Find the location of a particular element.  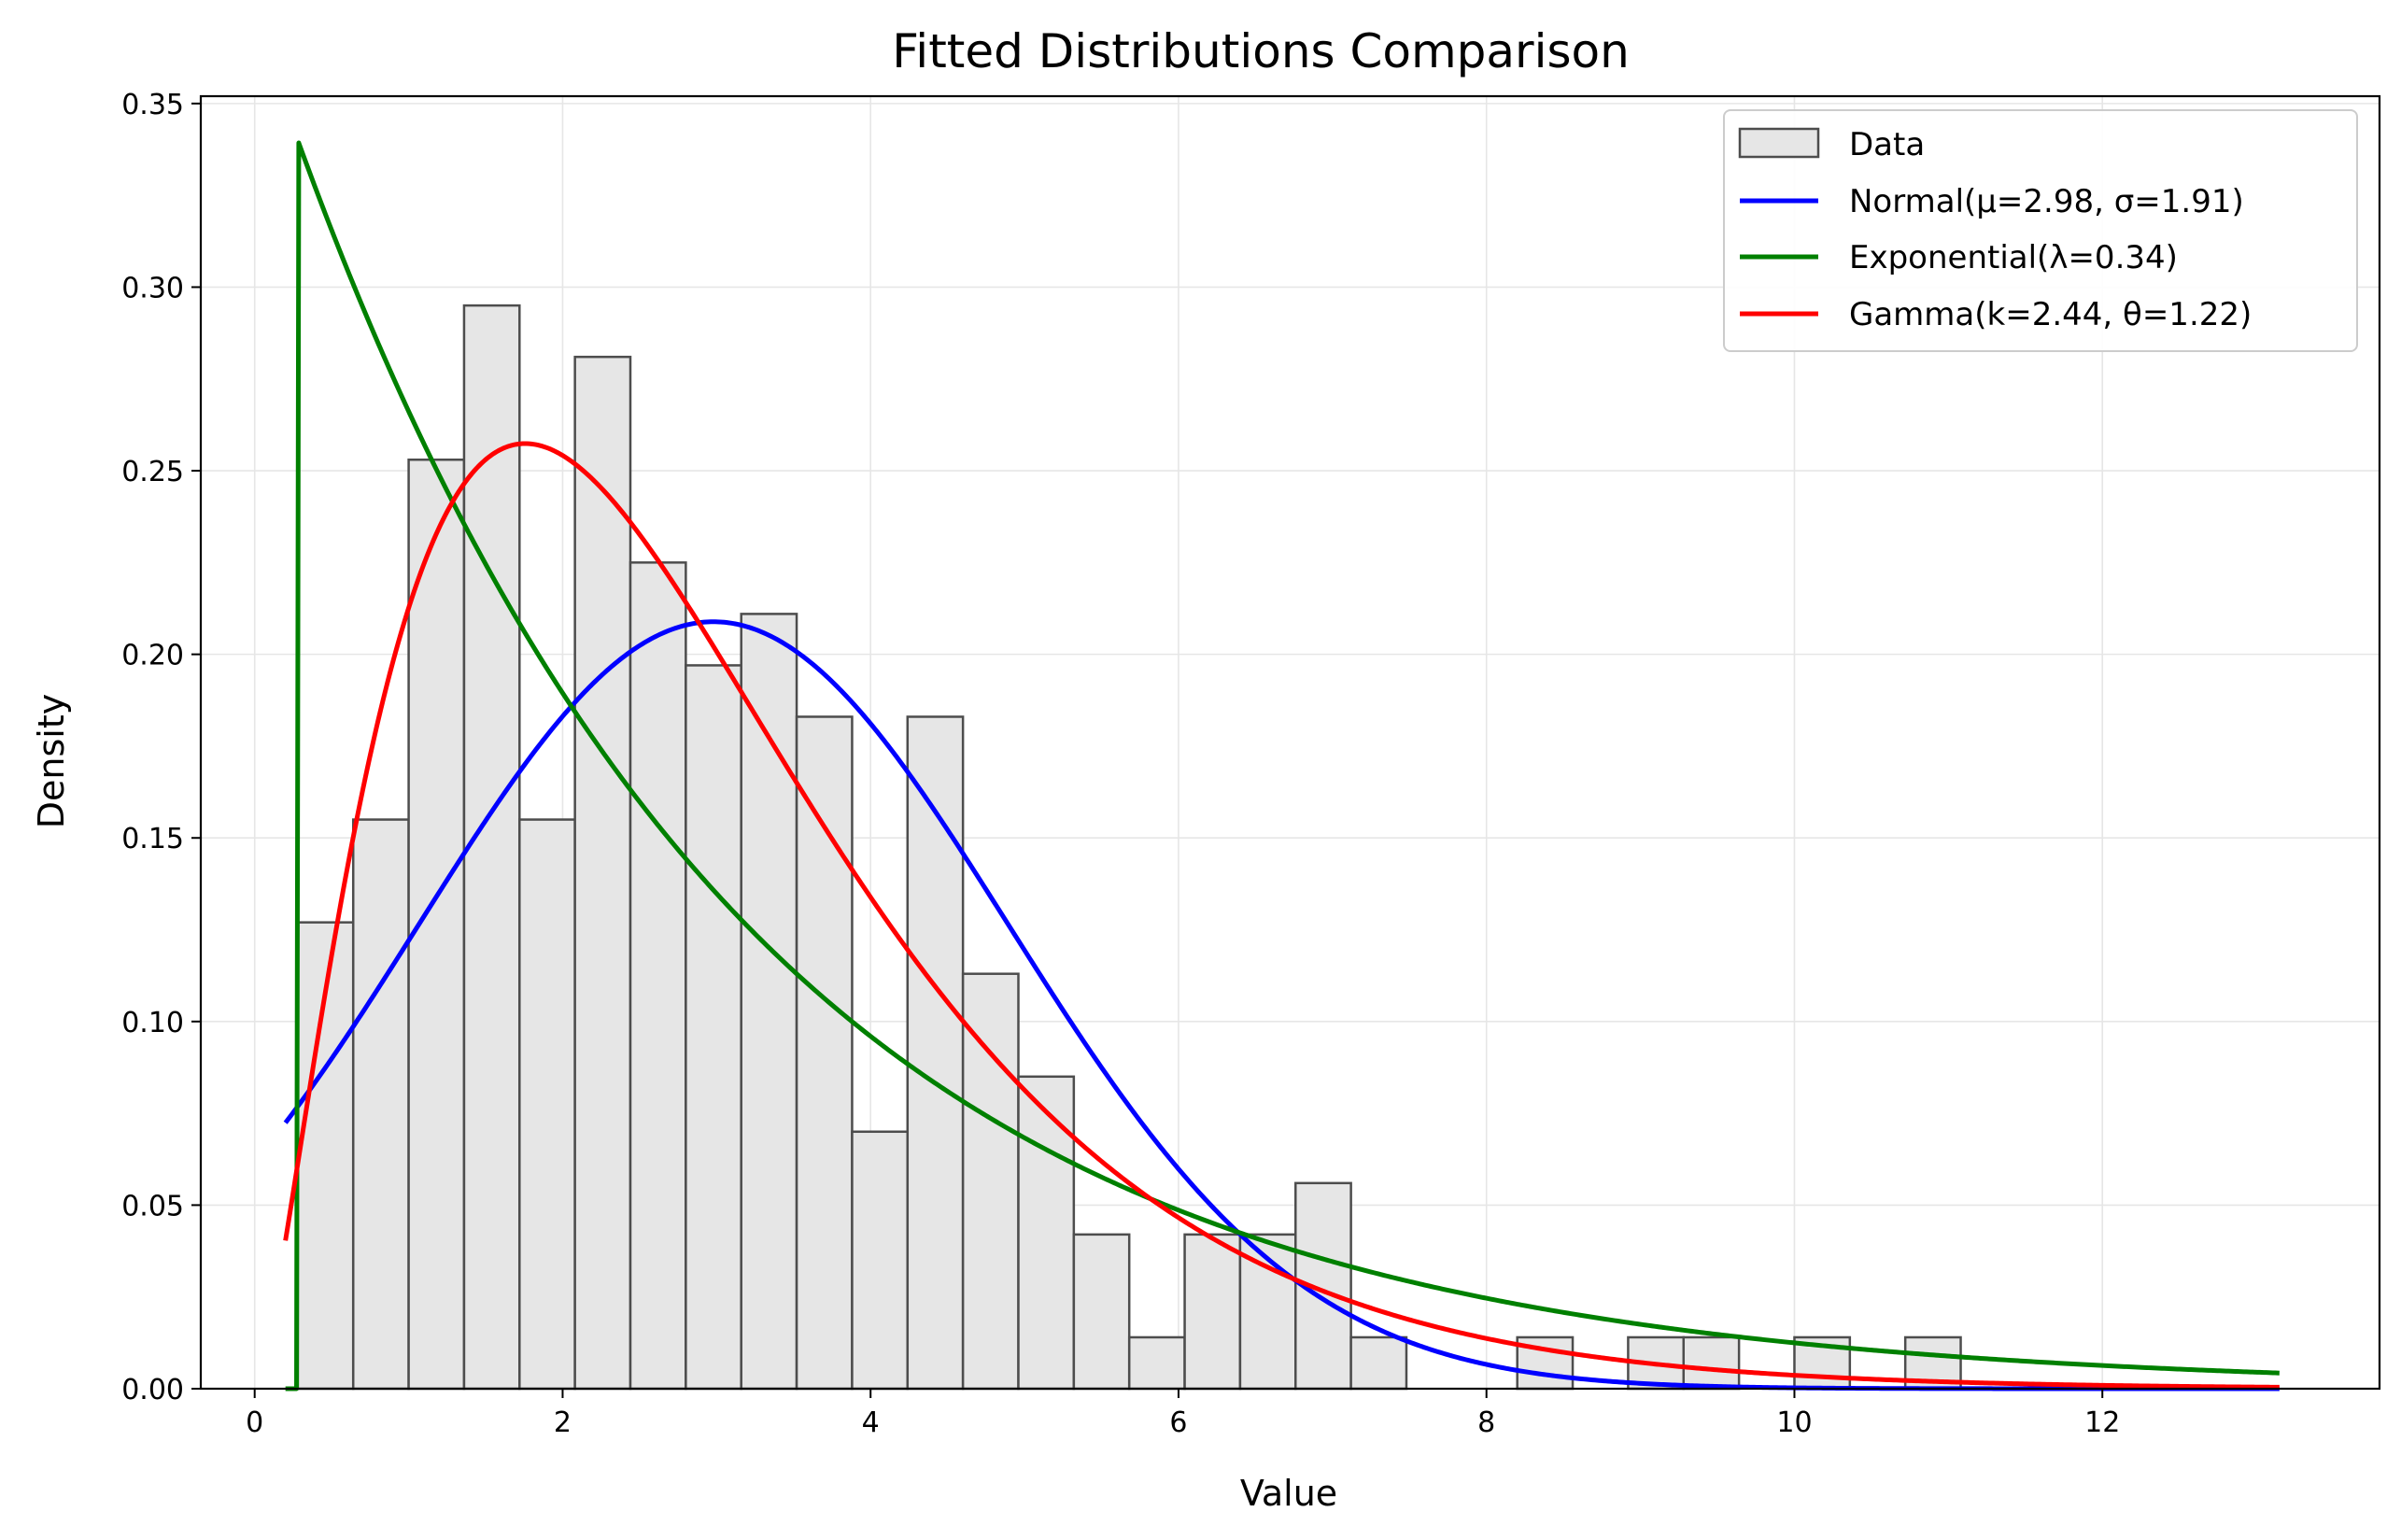

legend-label-normal: Normal(μ=2.98, σ=1.91) is located at coordinates (2046, 202).